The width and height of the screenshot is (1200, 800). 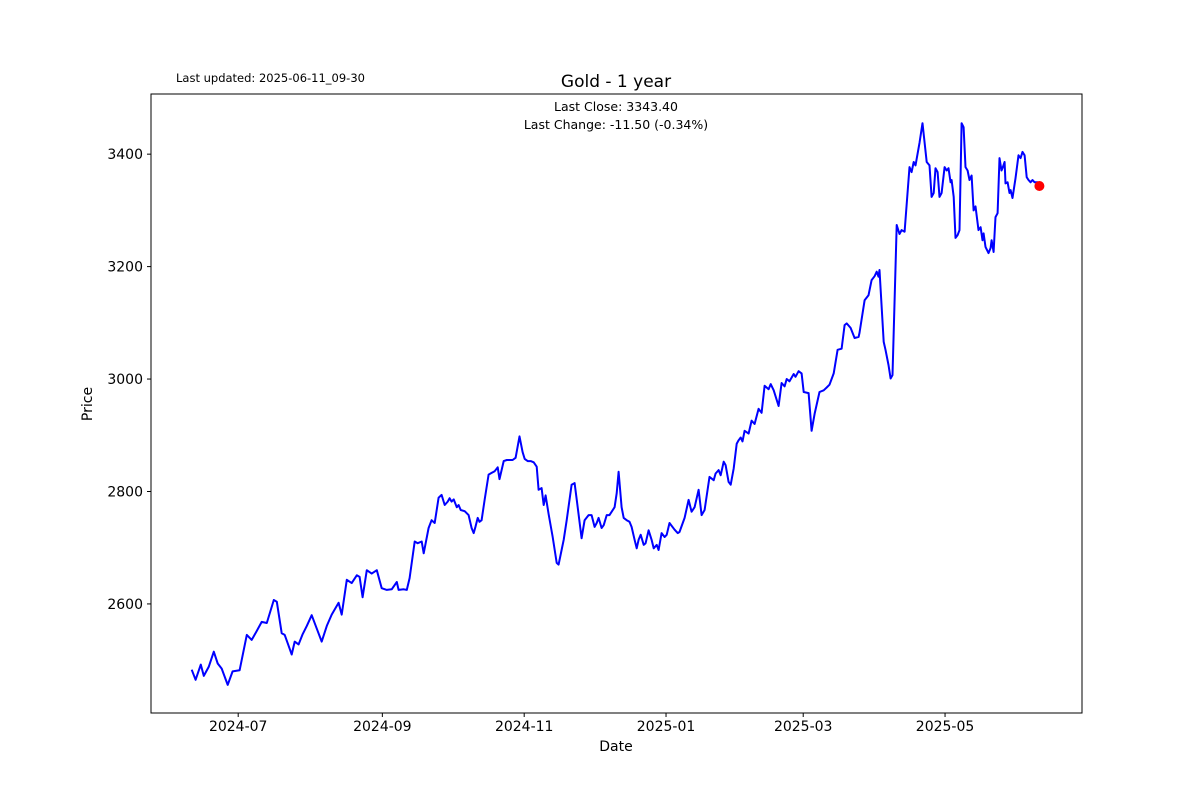 I want to click on x-axis-label: Date, so click(x=615, y=747).